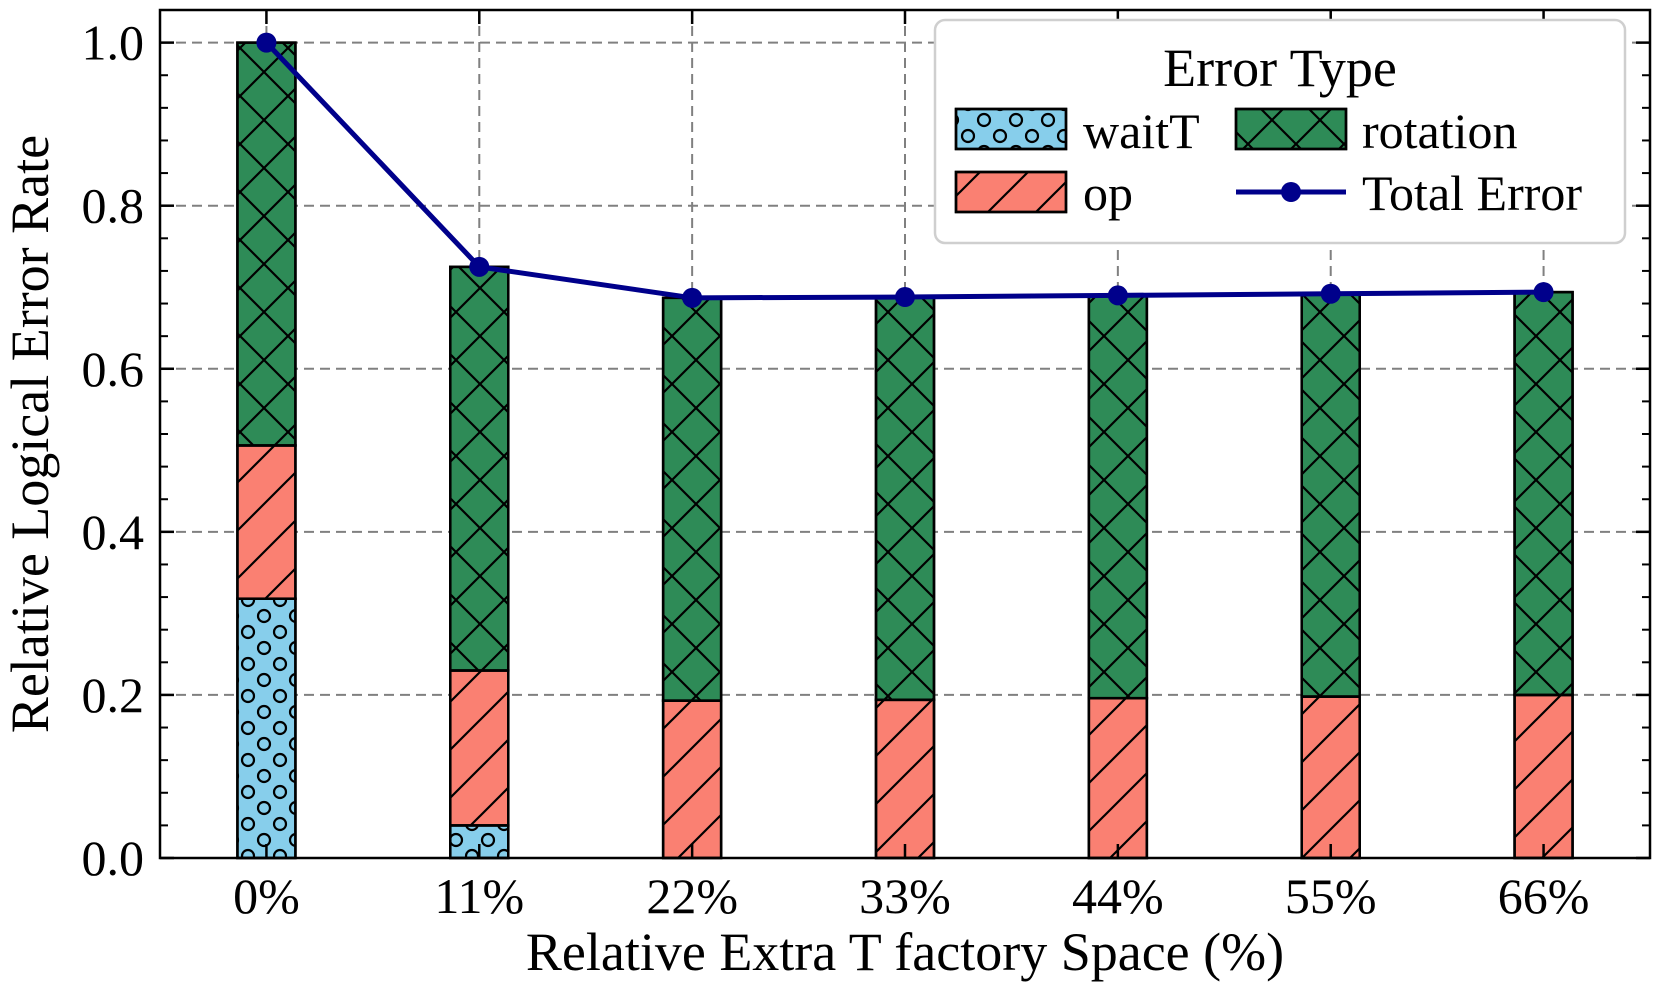  Describe the element at coordinates (1108, 193) in the screenshot. I see `legend-label-op: op` at that location.